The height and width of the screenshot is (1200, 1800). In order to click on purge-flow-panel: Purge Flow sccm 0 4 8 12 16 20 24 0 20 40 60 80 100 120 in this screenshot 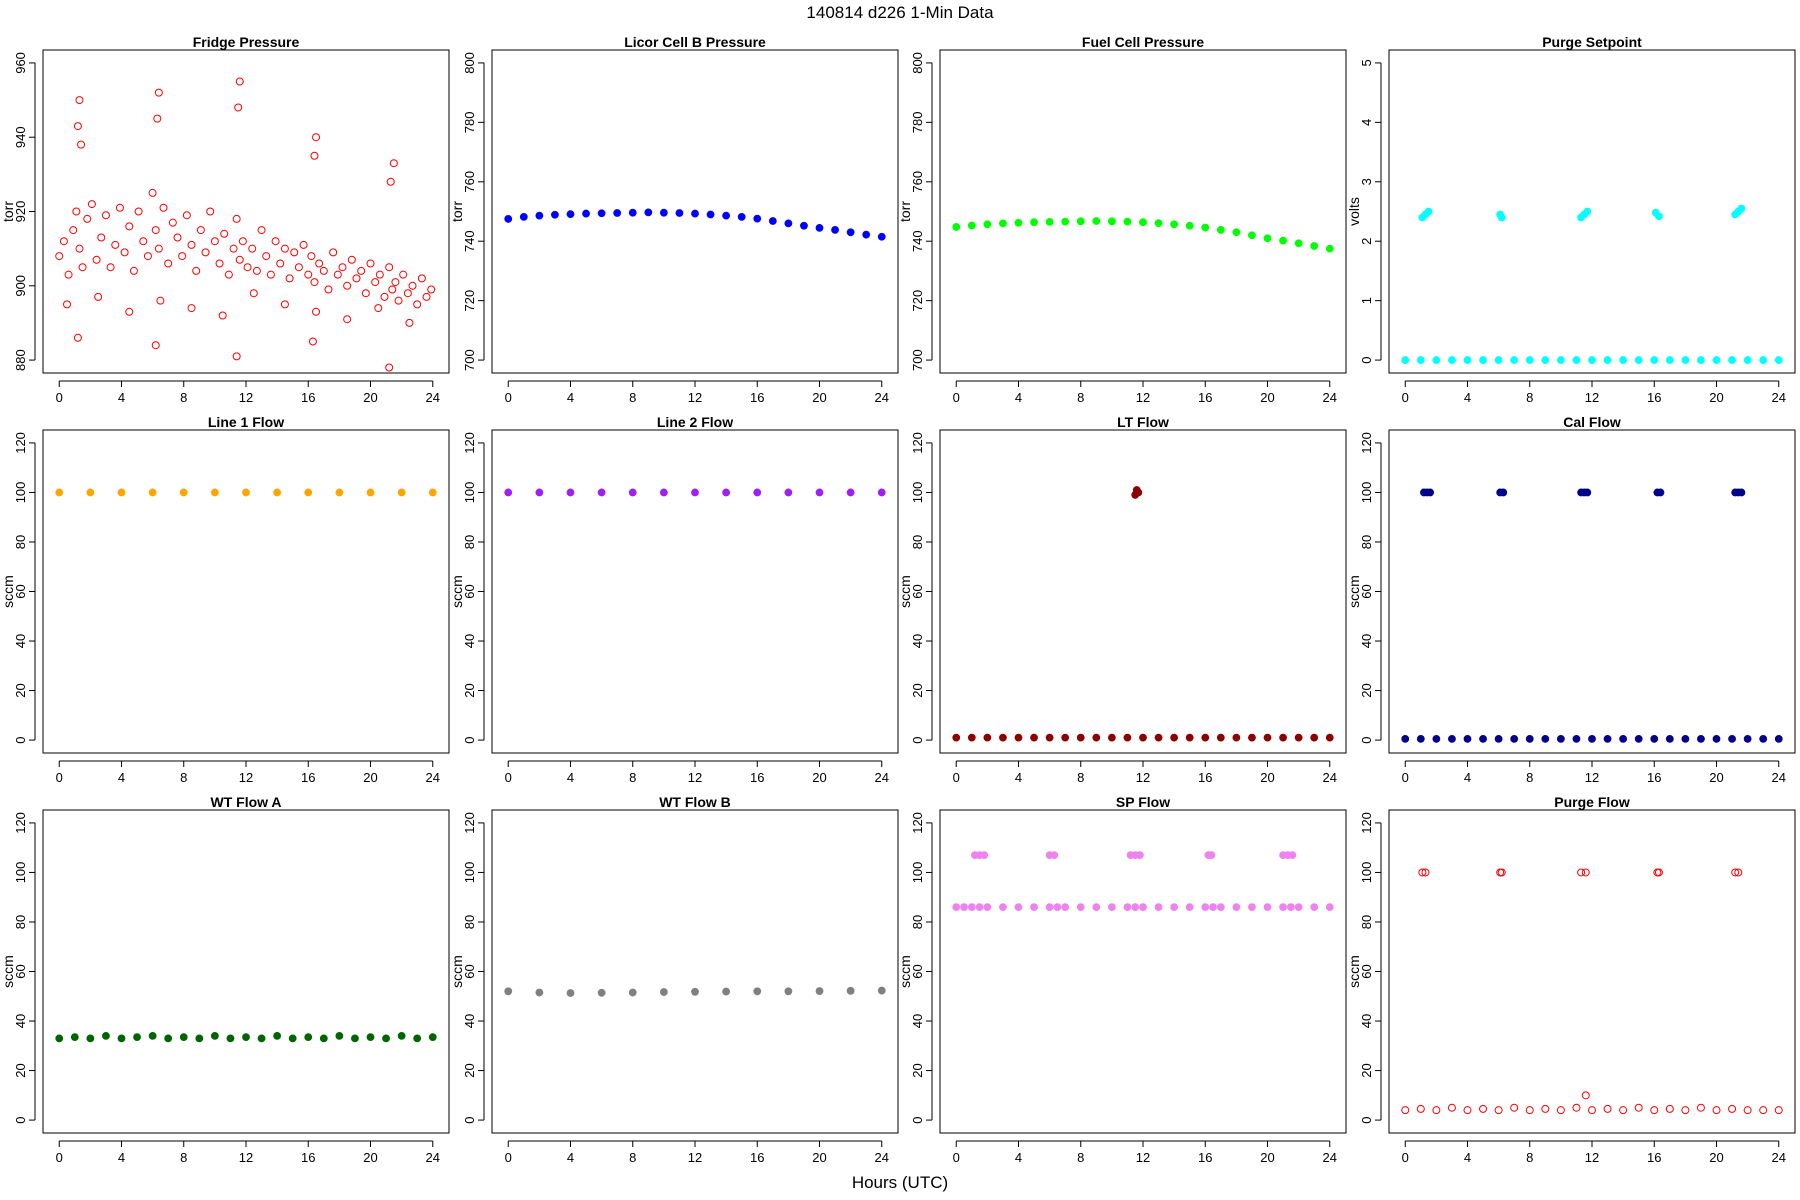, I will do `click(1571, 979)`.